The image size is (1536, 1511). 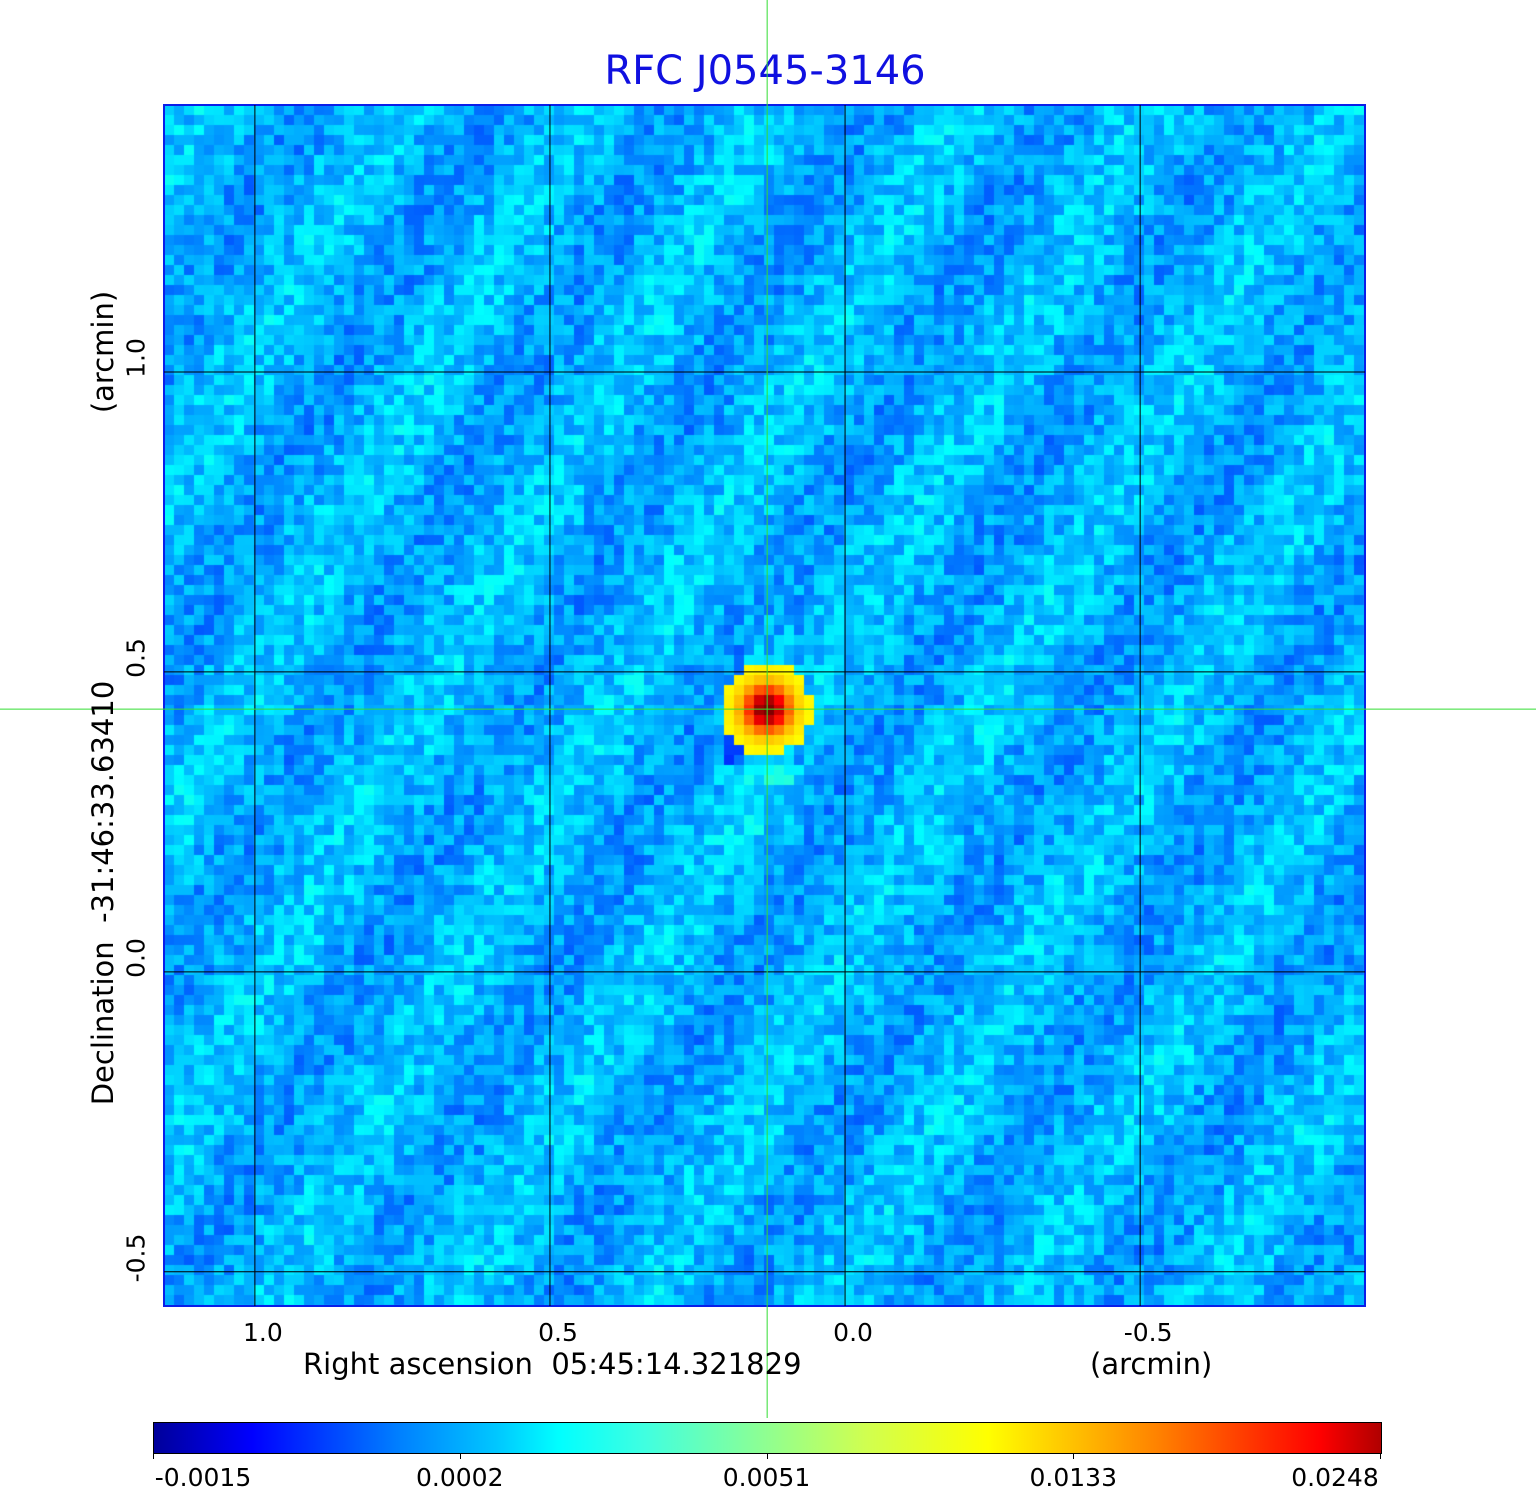 I want to click on chart-title: RFC J0545-3146, so click(x=765, y=71).